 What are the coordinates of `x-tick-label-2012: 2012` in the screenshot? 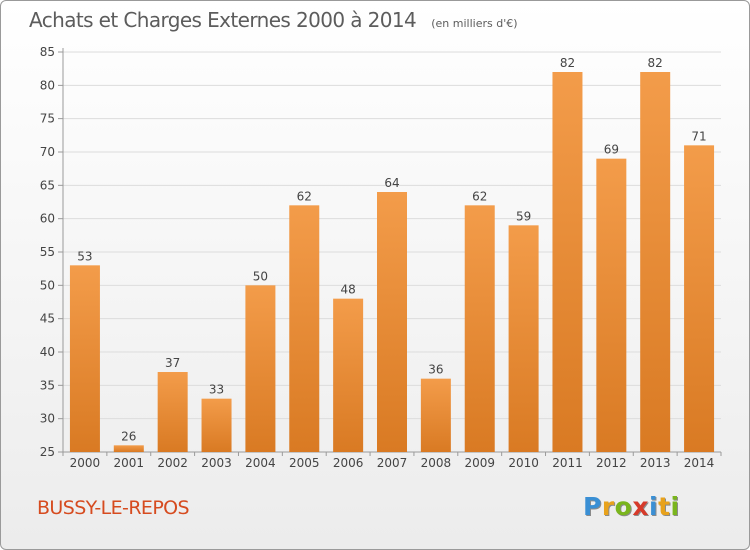 It's located at (611, 463).